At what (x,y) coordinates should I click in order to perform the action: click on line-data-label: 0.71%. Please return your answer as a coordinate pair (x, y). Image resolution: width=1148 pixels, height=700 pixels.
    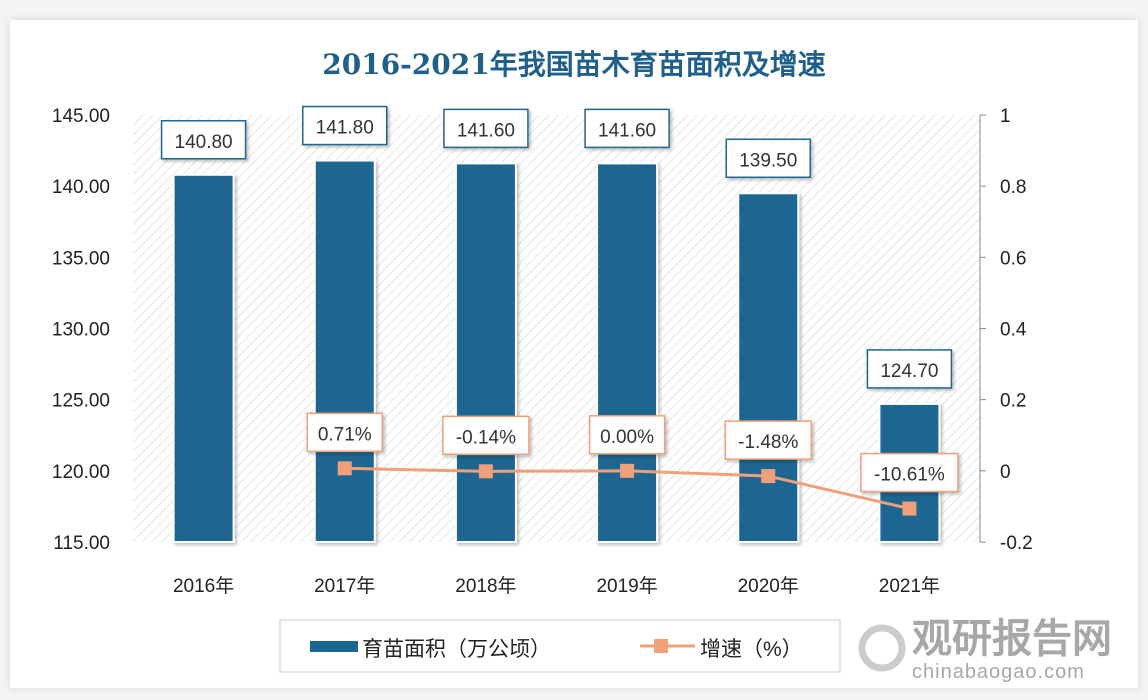
    Looking at the image, I should click on (345, 434).